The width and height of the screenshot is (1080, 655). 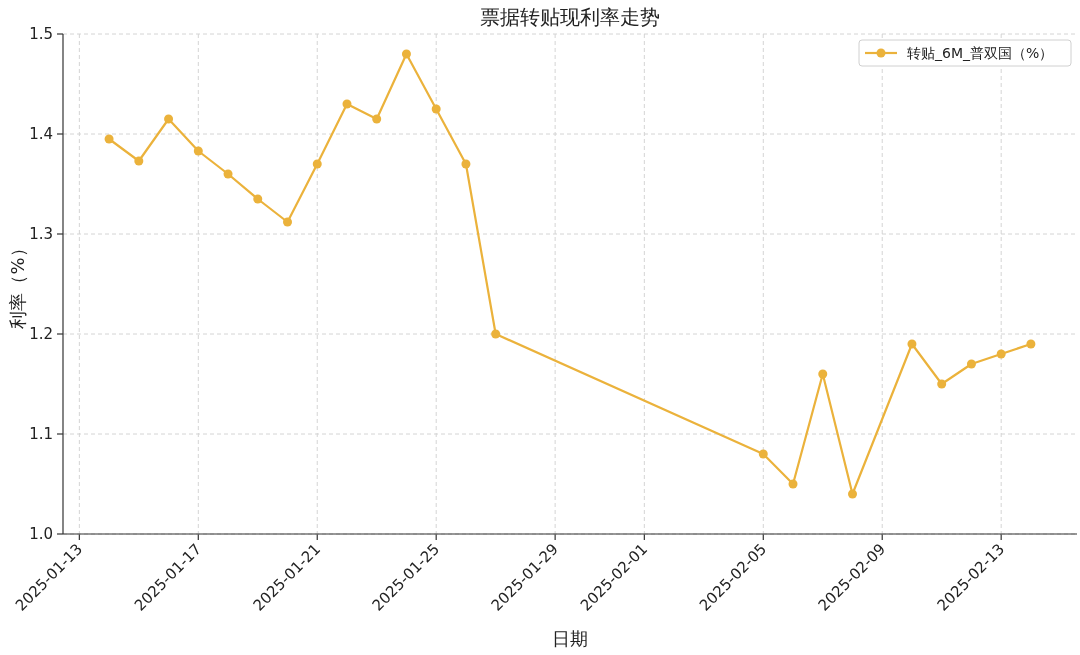 What do you see at coordinates (41, 134) in the screenshot?
I see `y-tick-label: 1.4` at bounding box center [41, 134].